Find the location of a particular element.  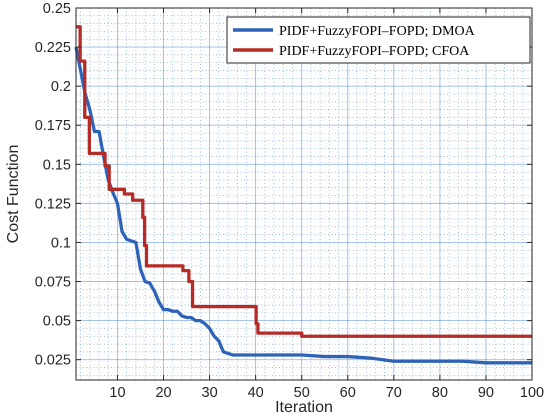

x-tick-label: 90 is located at coordinates (486, 393).